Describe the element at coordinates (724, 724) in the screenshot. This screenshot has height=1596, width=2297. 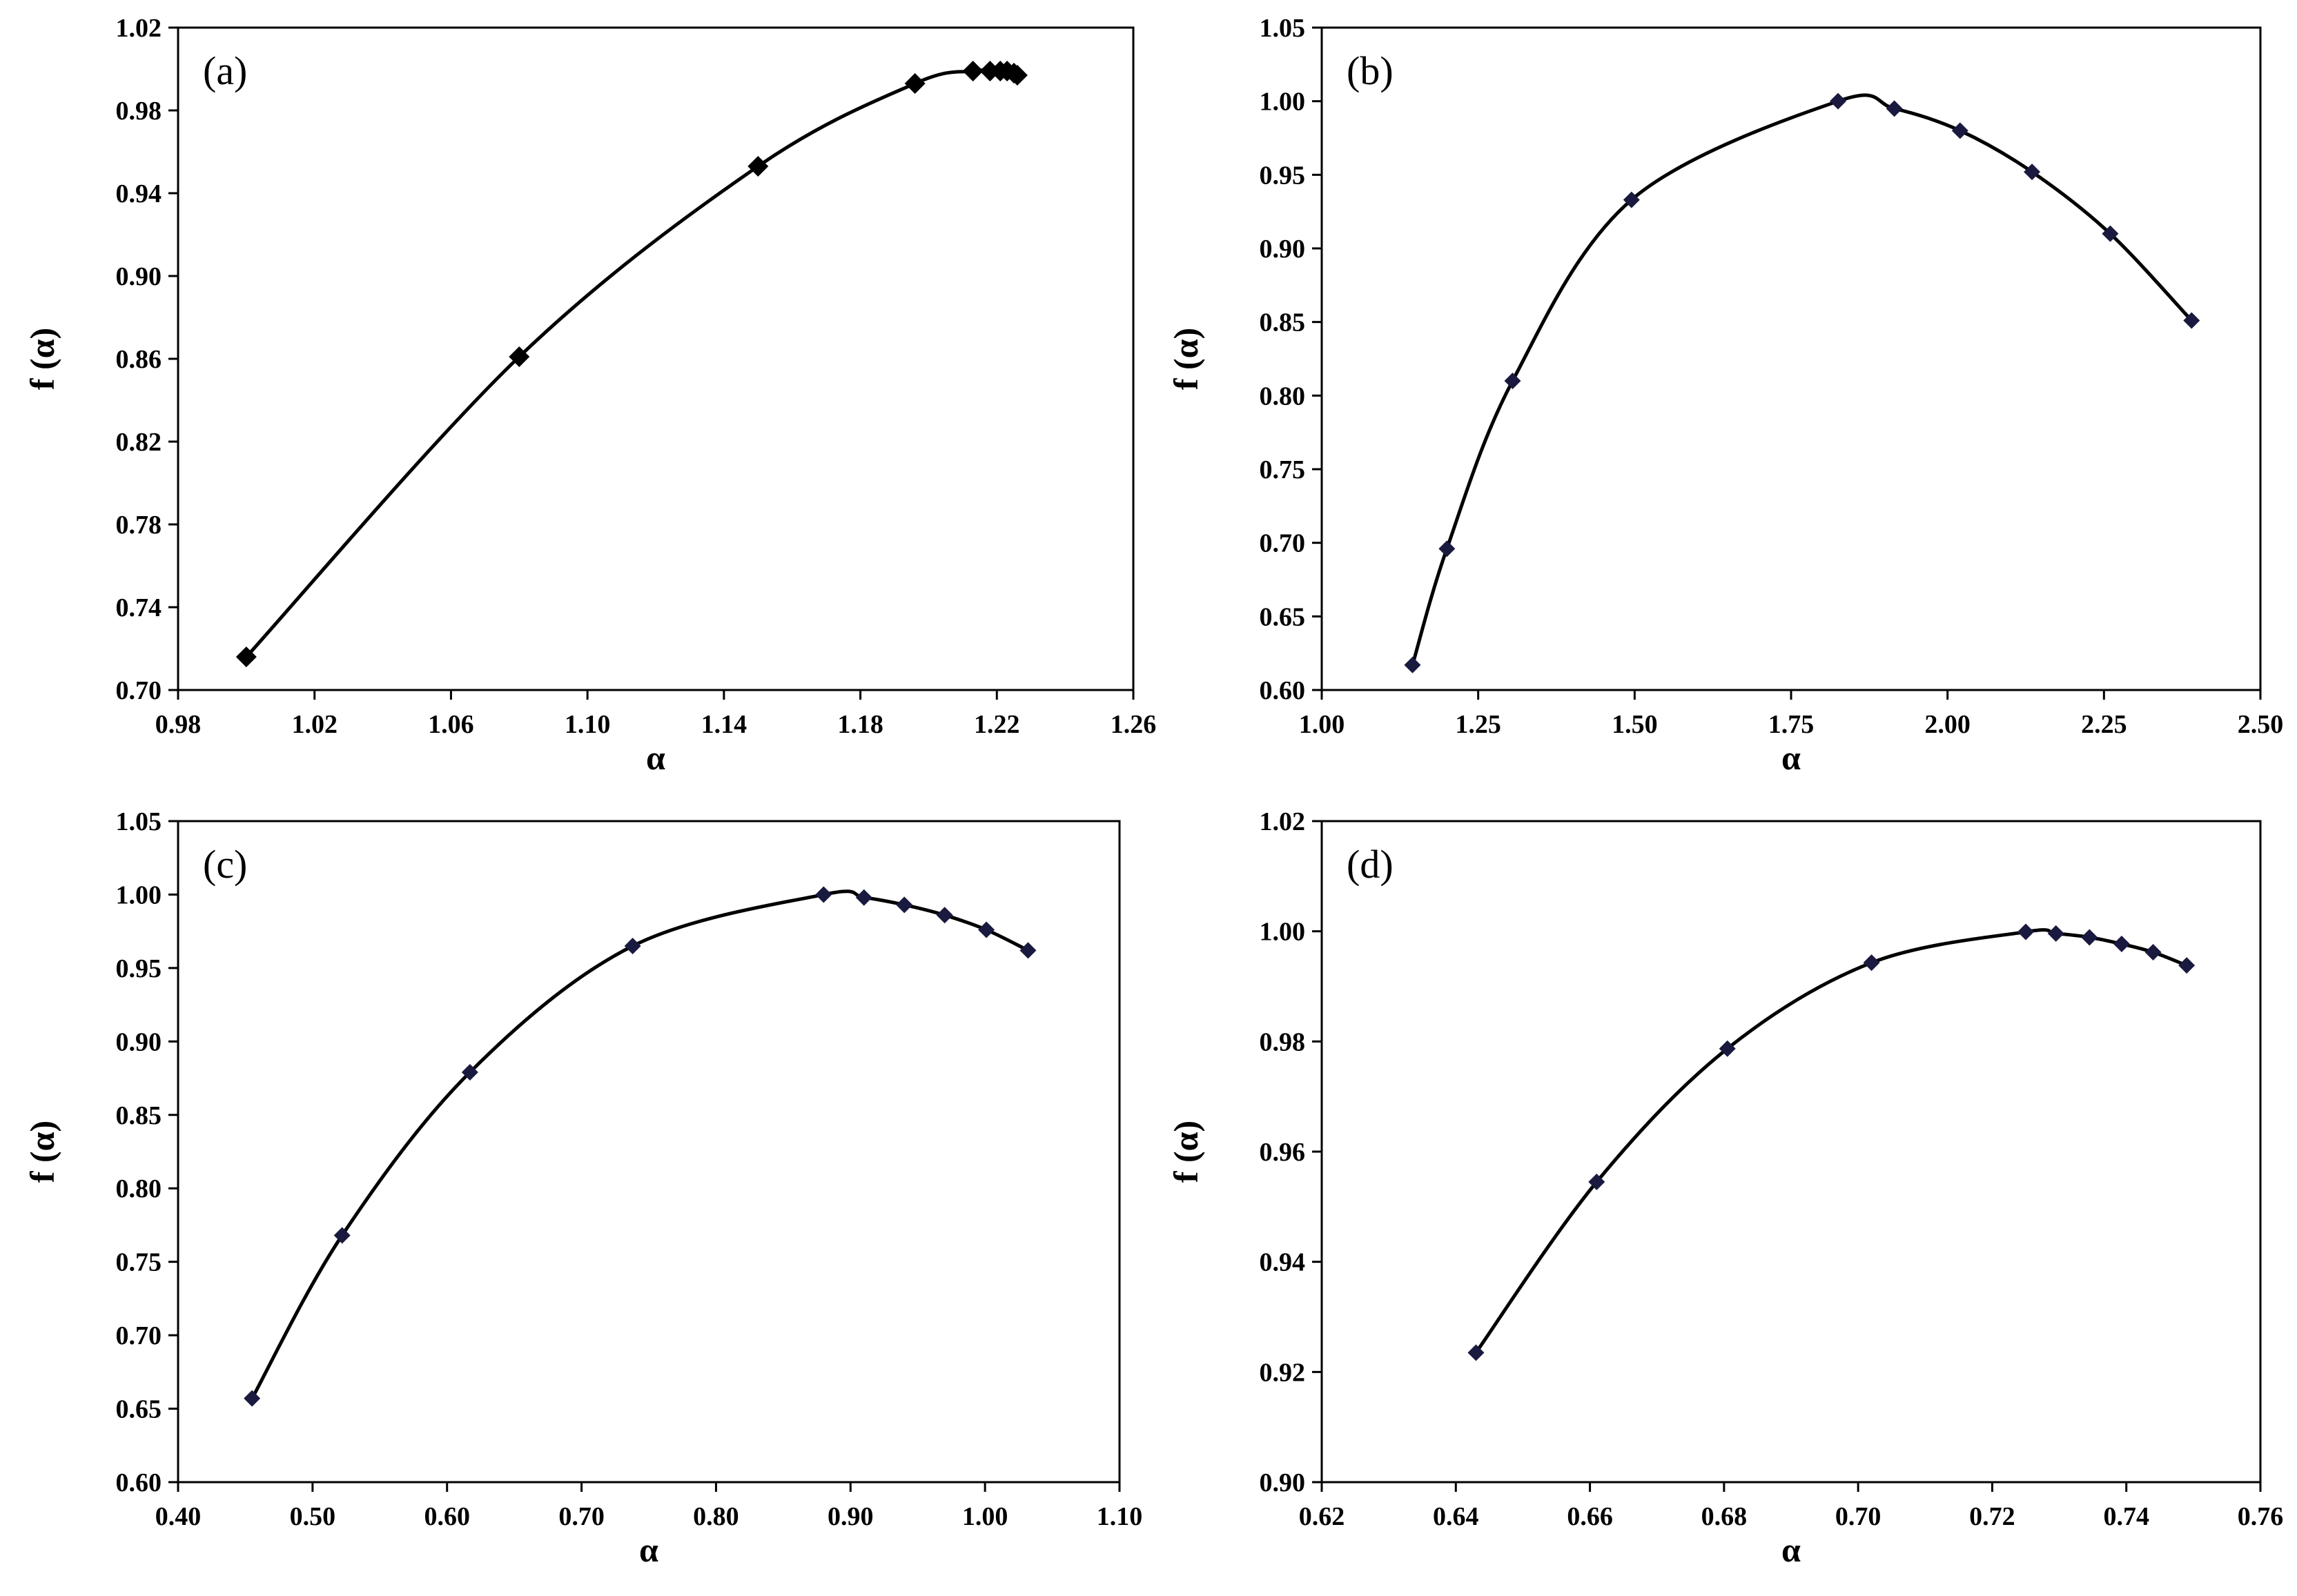
I see `x-tick-label: 1.14` at that location.